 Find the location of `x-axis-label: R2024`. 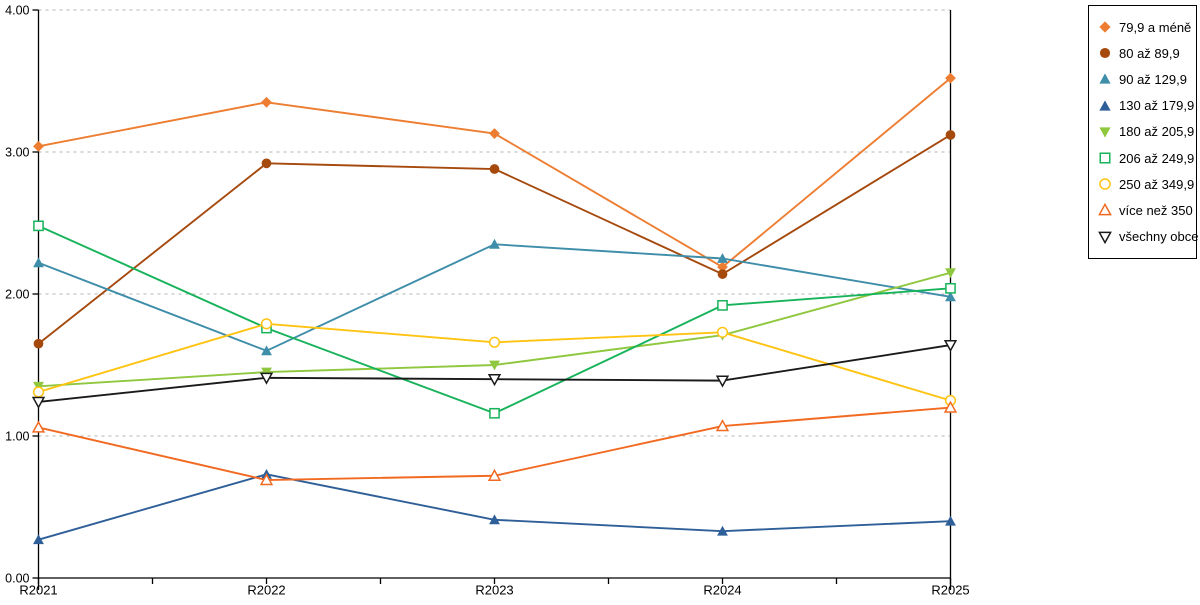

x-axis-label: R2024 is located at coordinates (722, 590).